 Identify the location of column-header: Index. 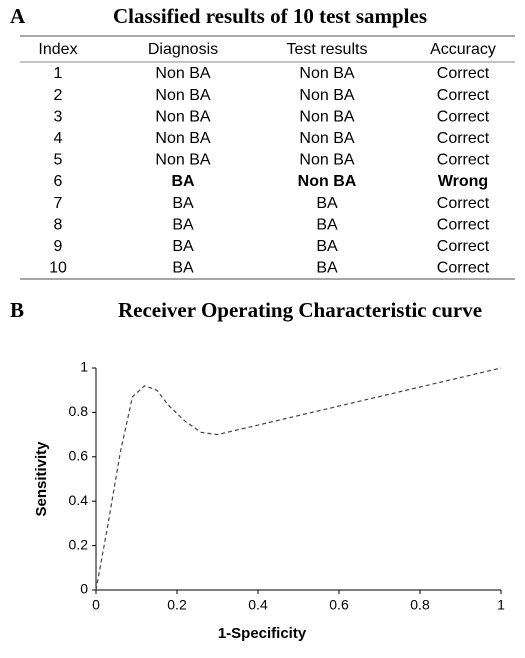
(57, 49).